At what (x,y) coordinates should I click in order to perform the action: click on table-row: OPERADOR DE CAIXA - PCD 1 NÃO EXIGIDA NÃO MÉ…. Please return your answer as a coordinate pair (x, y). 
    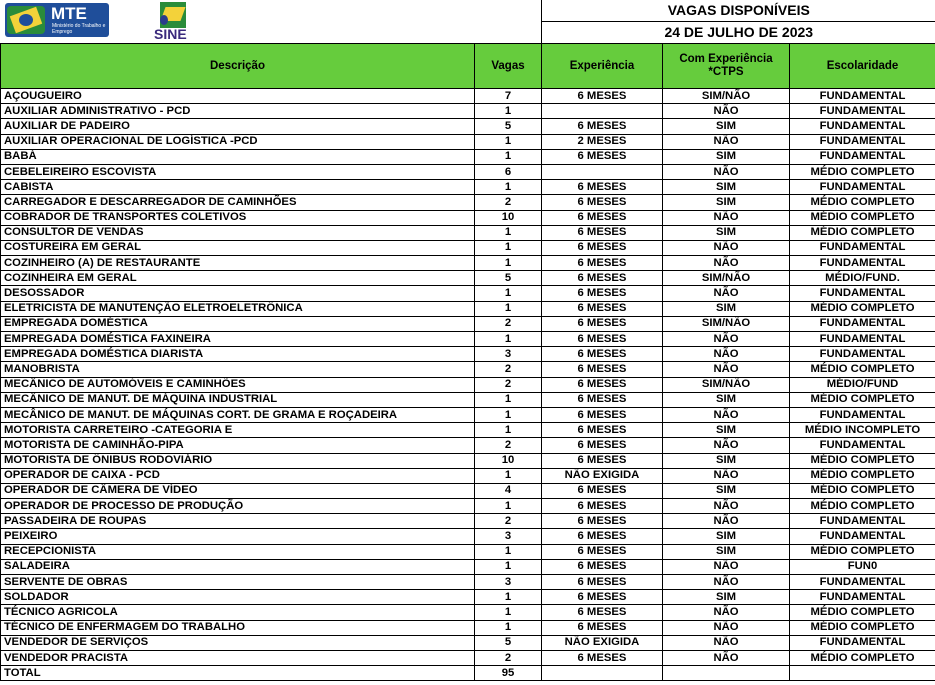
    Looking at the image, I should click on (467, 475).